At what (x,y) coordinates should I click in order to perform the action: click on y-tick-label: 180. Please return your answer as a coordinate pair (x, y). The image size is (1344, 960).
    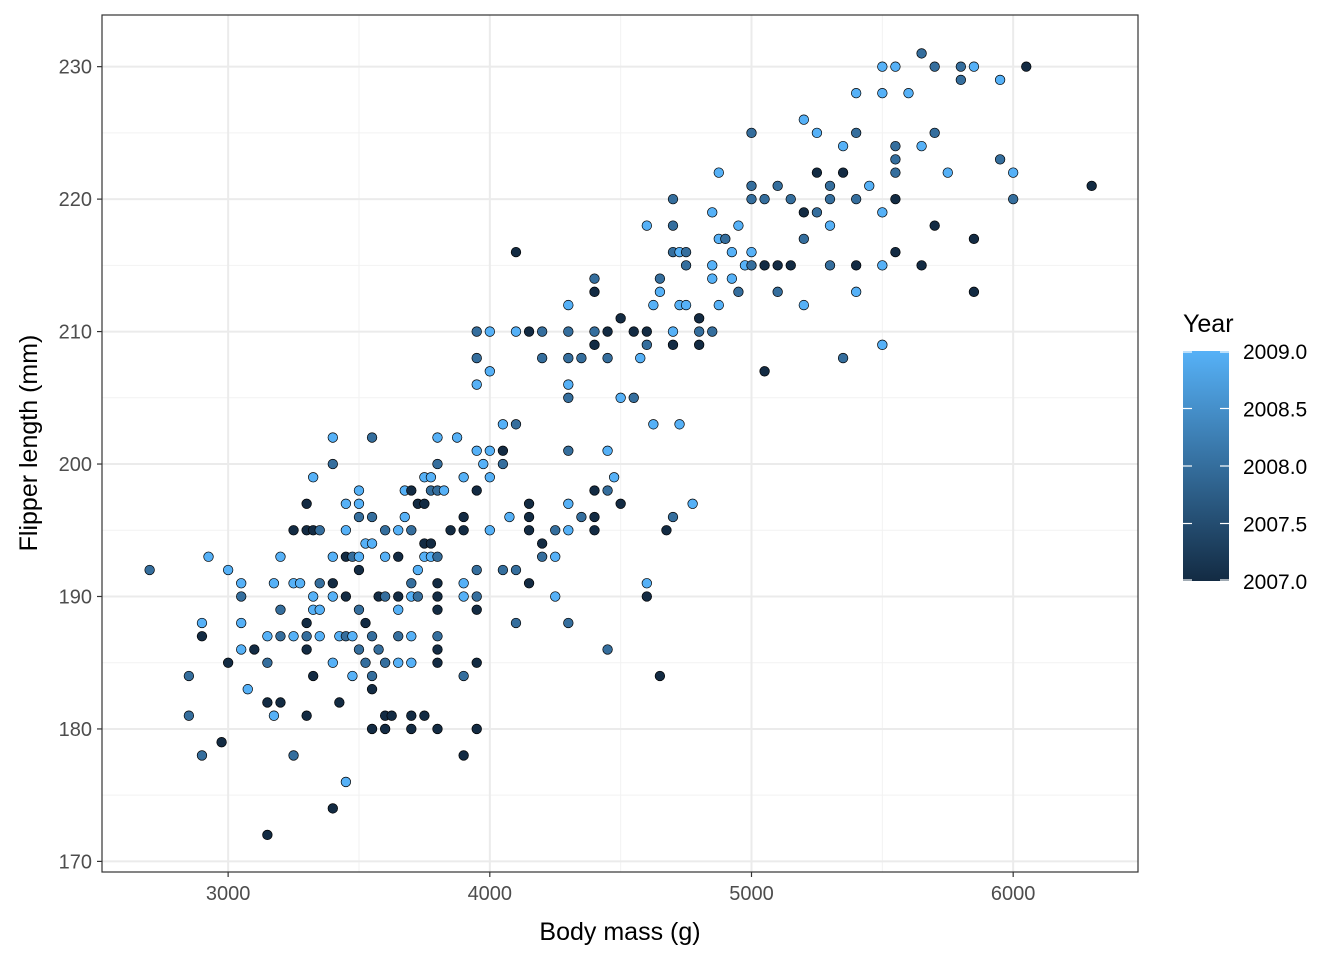
    Looking at the image, I should click on (75, 730).